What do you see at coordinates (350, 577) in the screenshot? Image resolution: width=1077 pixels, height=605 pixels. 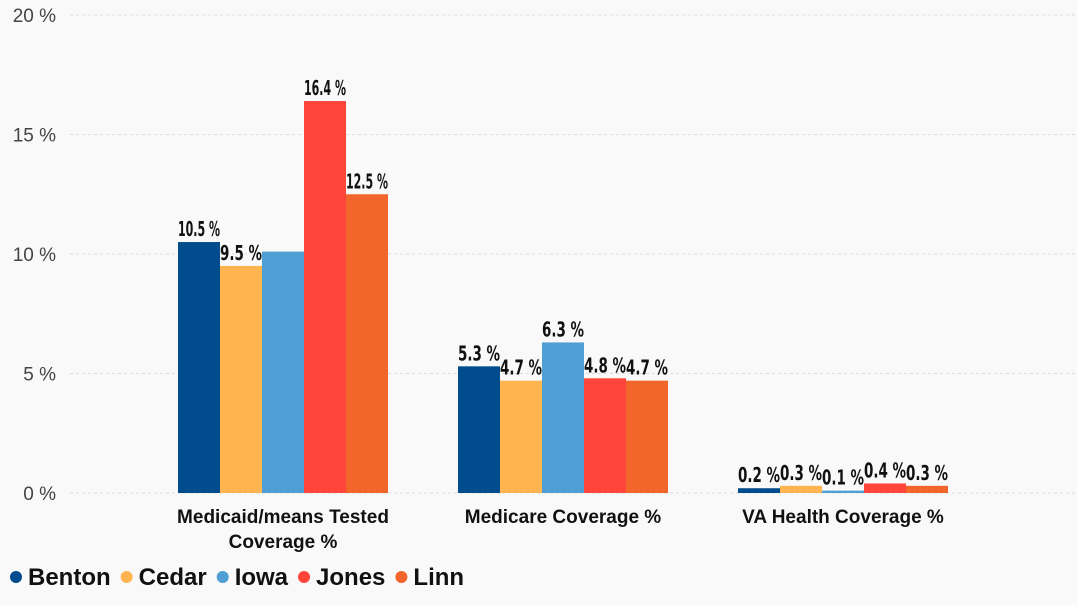 I see `legend-label-jones: Jones` at bounding box center [350, 577].